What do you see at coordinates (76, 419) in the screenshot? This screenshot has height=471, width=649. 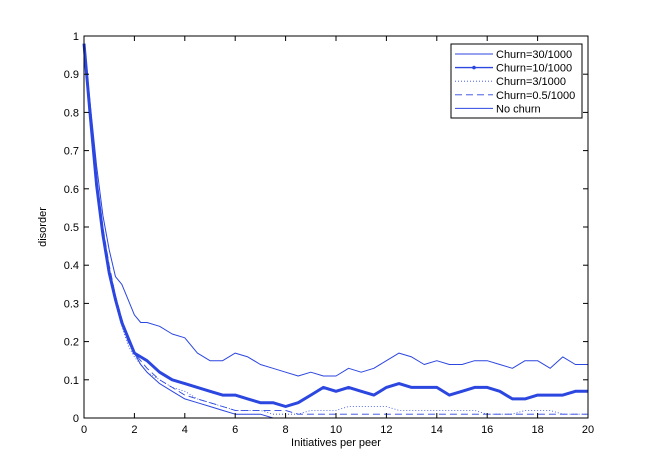 I see `y-tick-label: 0` at bounding box center [76, 419].